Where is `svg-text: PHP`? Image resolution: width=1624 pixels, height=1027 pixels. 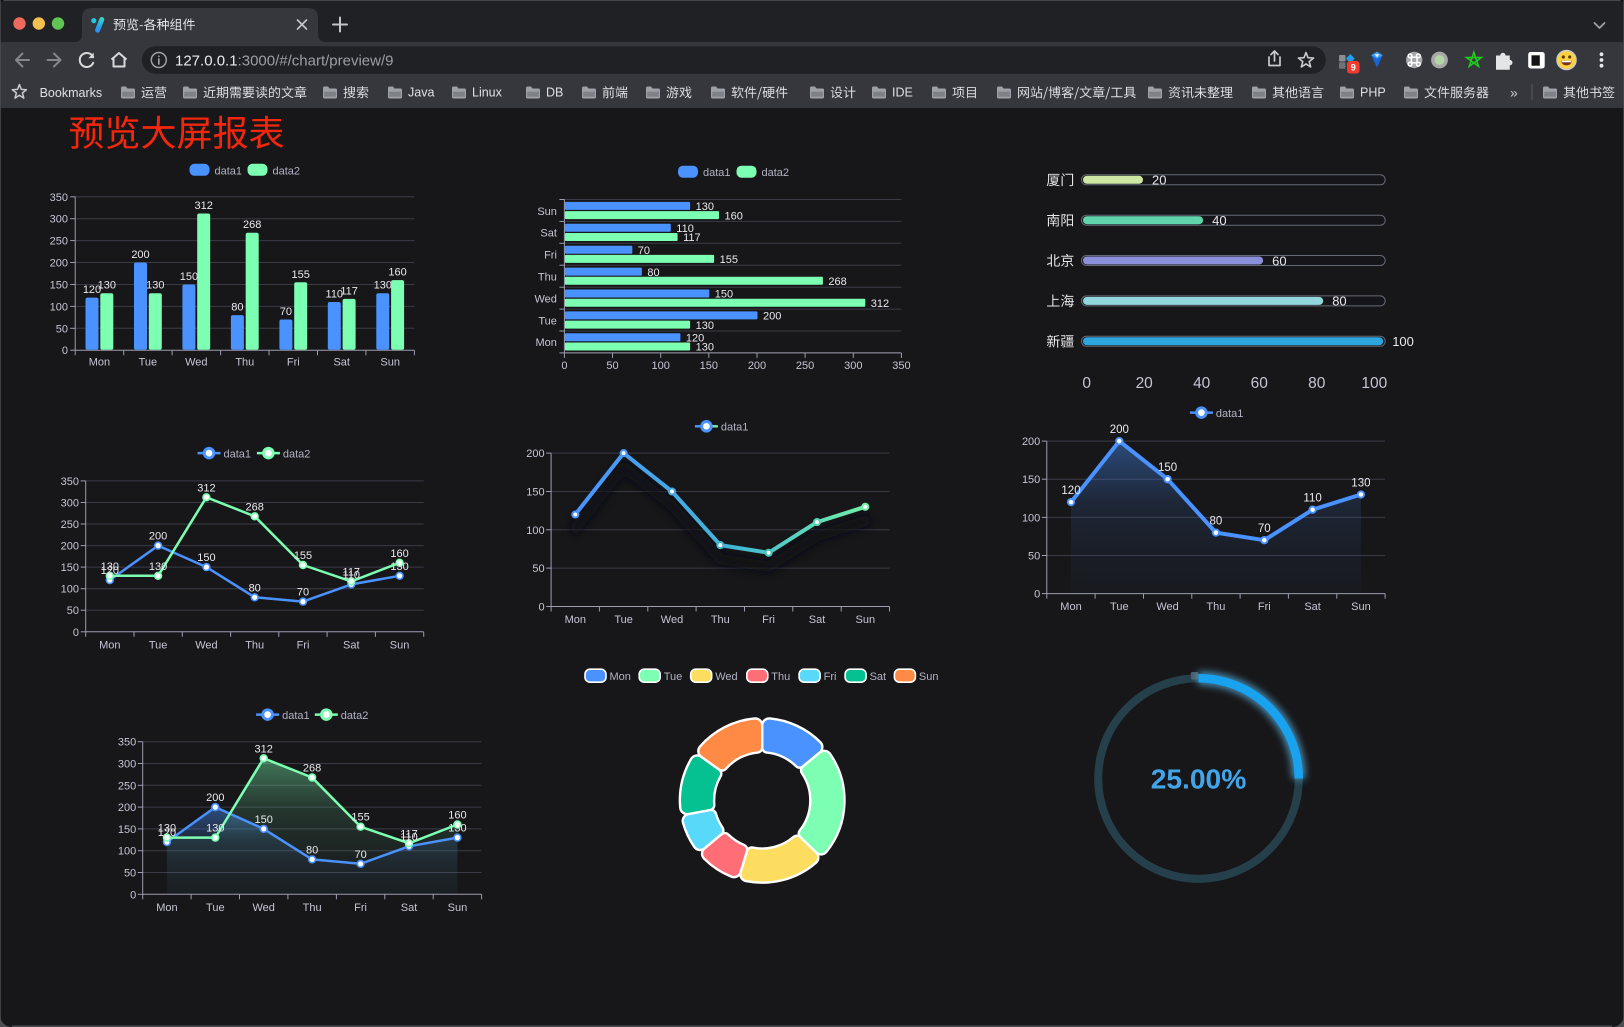
svg-text: PHP is located at coordinates (1373, 93).